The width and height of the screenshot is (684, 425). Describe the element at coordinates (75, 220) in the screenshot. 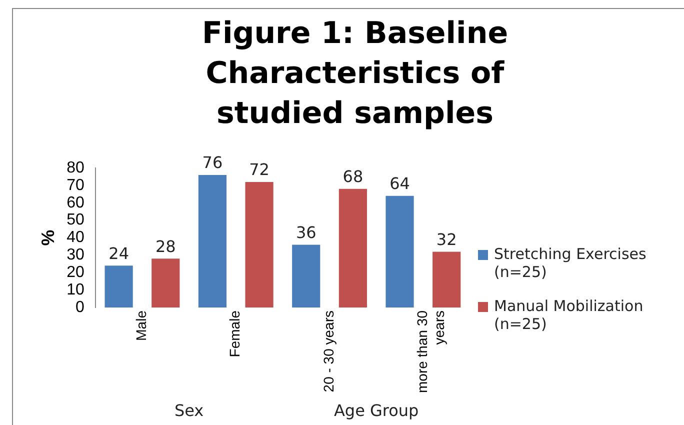

I see `y-tick-label: 50` at that location.